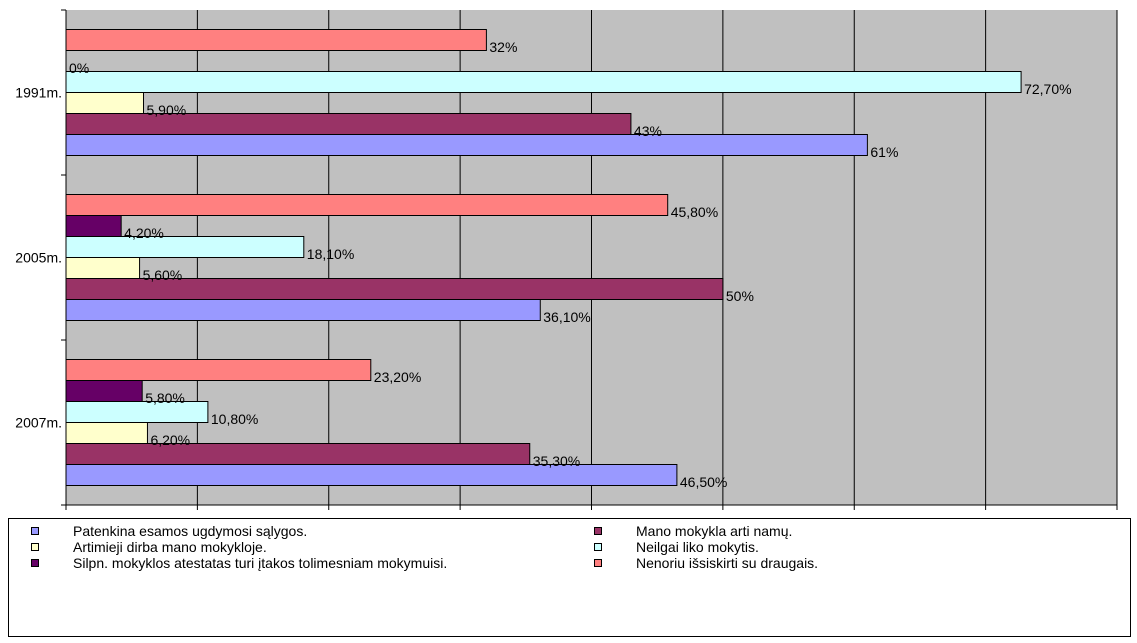 The width and height of the screenshot is (1137, 643). I want to click on data-label: 4,20%, so click(144, 233).